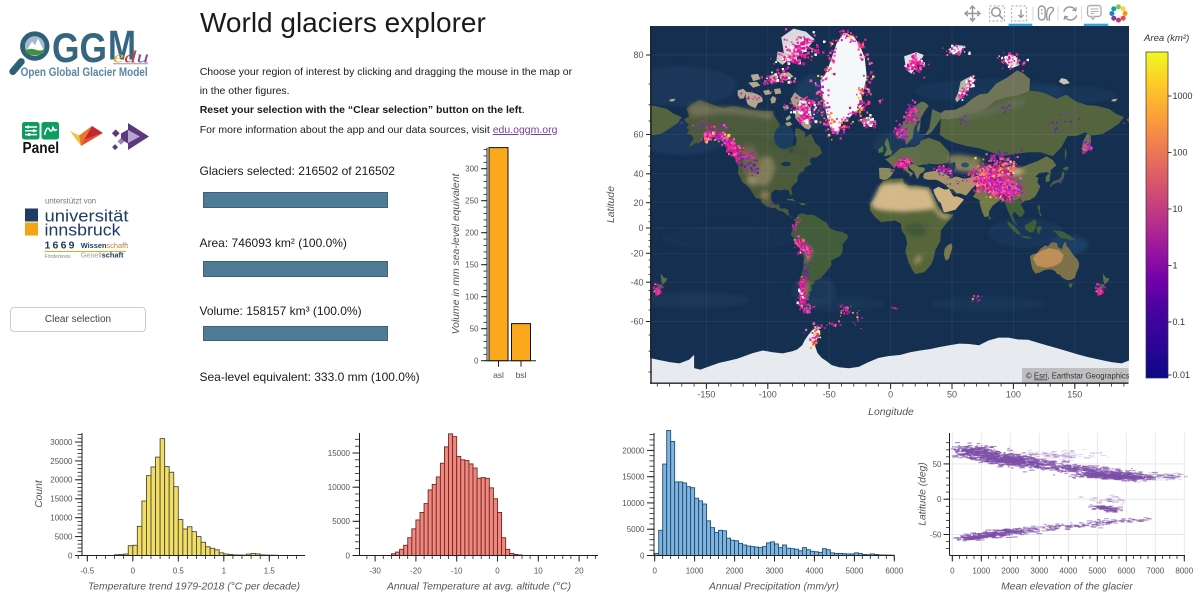 The image size is (1200, 606). Describe the element at coordinates (87, 217) in the screenshot. I see `svg-text: universität` at that location.